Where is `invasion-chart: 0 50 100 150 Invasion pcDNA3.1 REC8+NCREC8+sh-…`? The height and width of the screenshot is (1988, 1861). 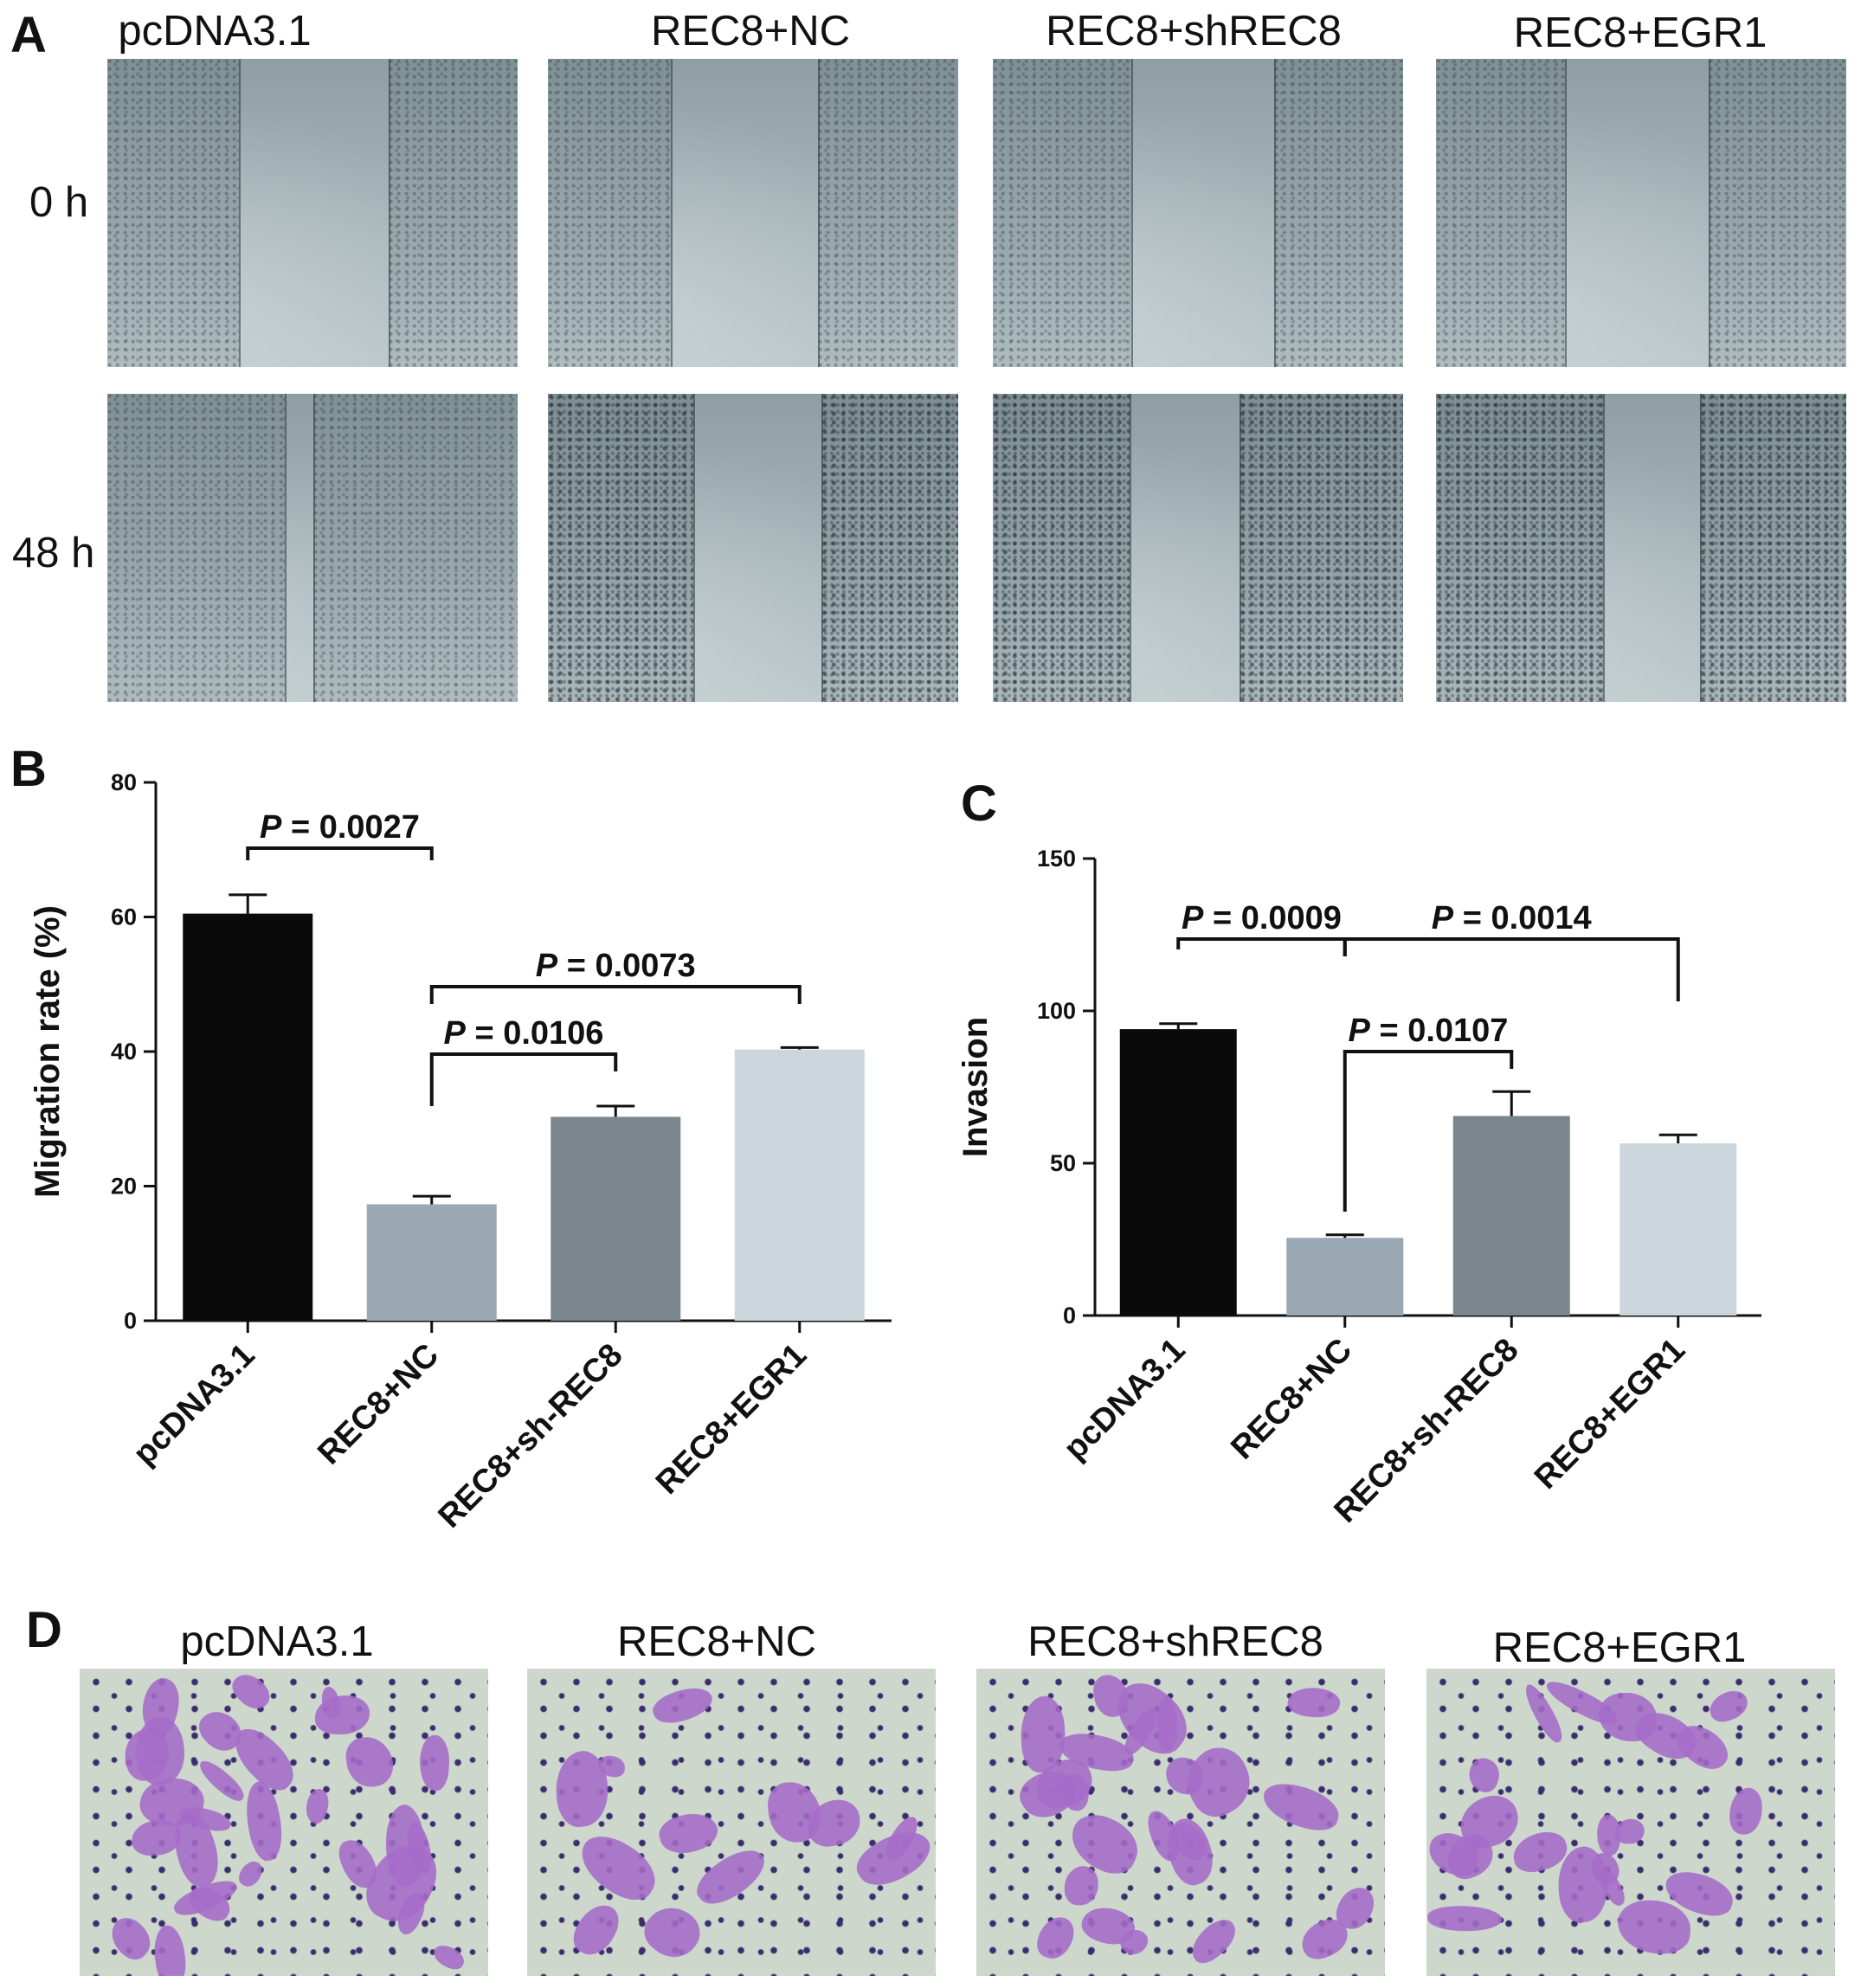
invasion-chart: 0 50 100 150 Invasion pcDNA3.1 REC8+NCREC8+sh-… is located at coordinates (1358, 1188).